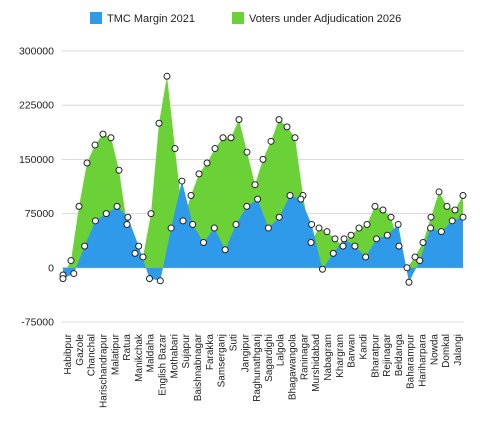  What do you see at coordinates (36, 160) in the screenshot?
I see `y-tick-label: 150000` at bounding box center [36, 160].